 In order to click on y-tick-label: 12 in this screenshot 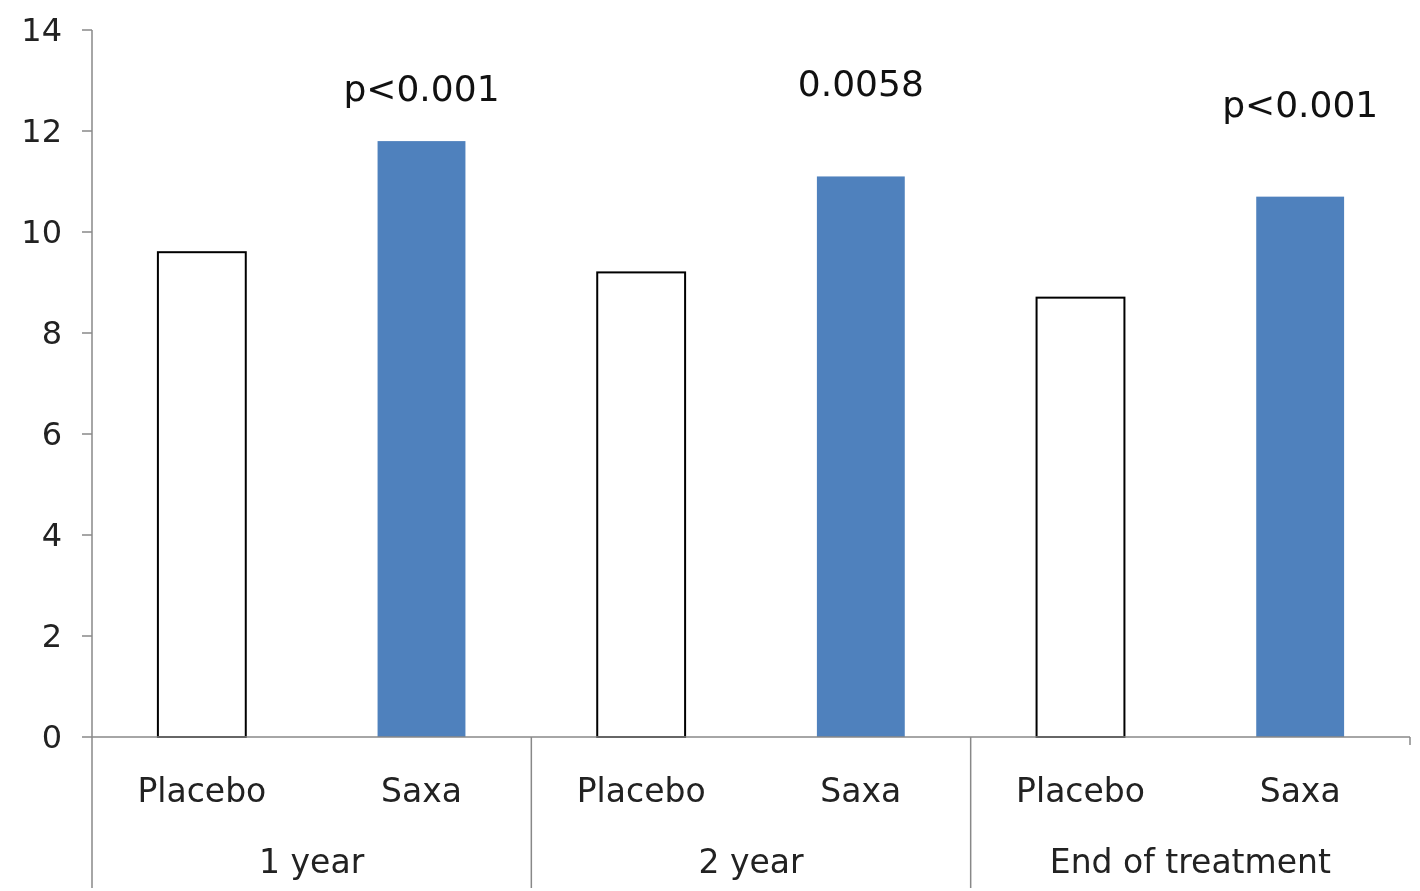, I will do `click(41, 131)`.